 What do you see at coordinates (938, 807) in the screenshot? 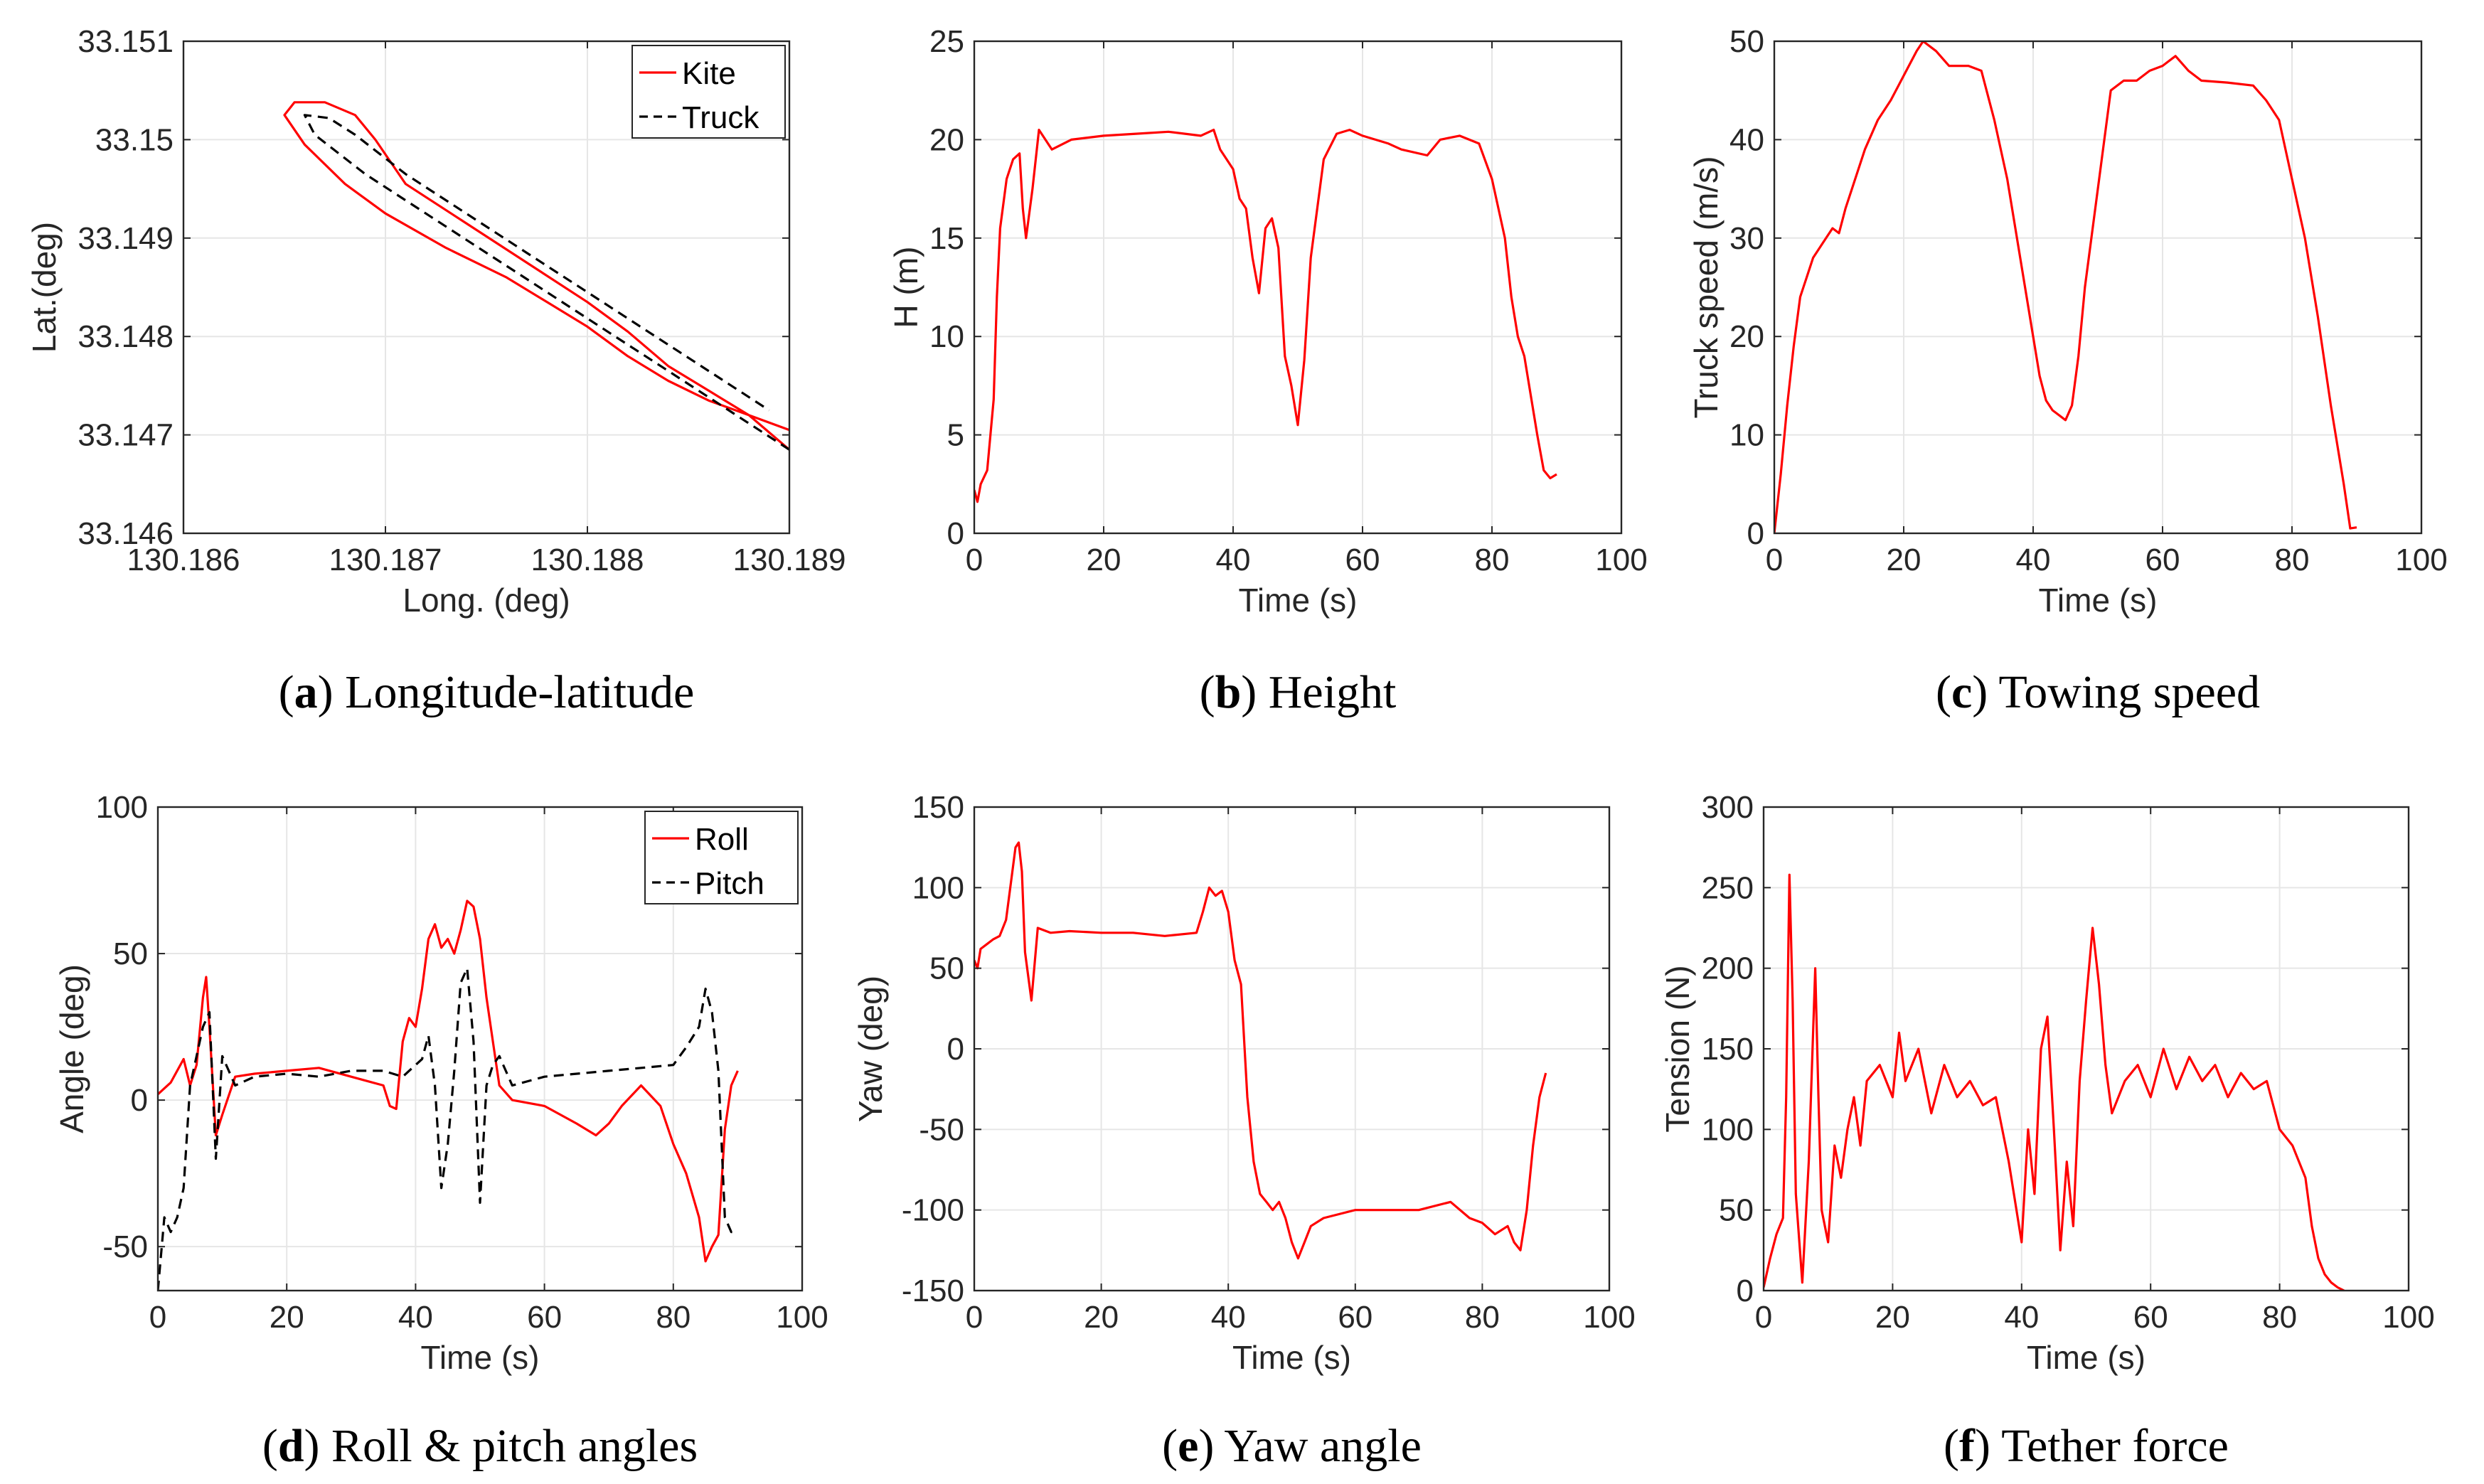
I see `y-tick-label: 150` at bounding box center [938, 807].